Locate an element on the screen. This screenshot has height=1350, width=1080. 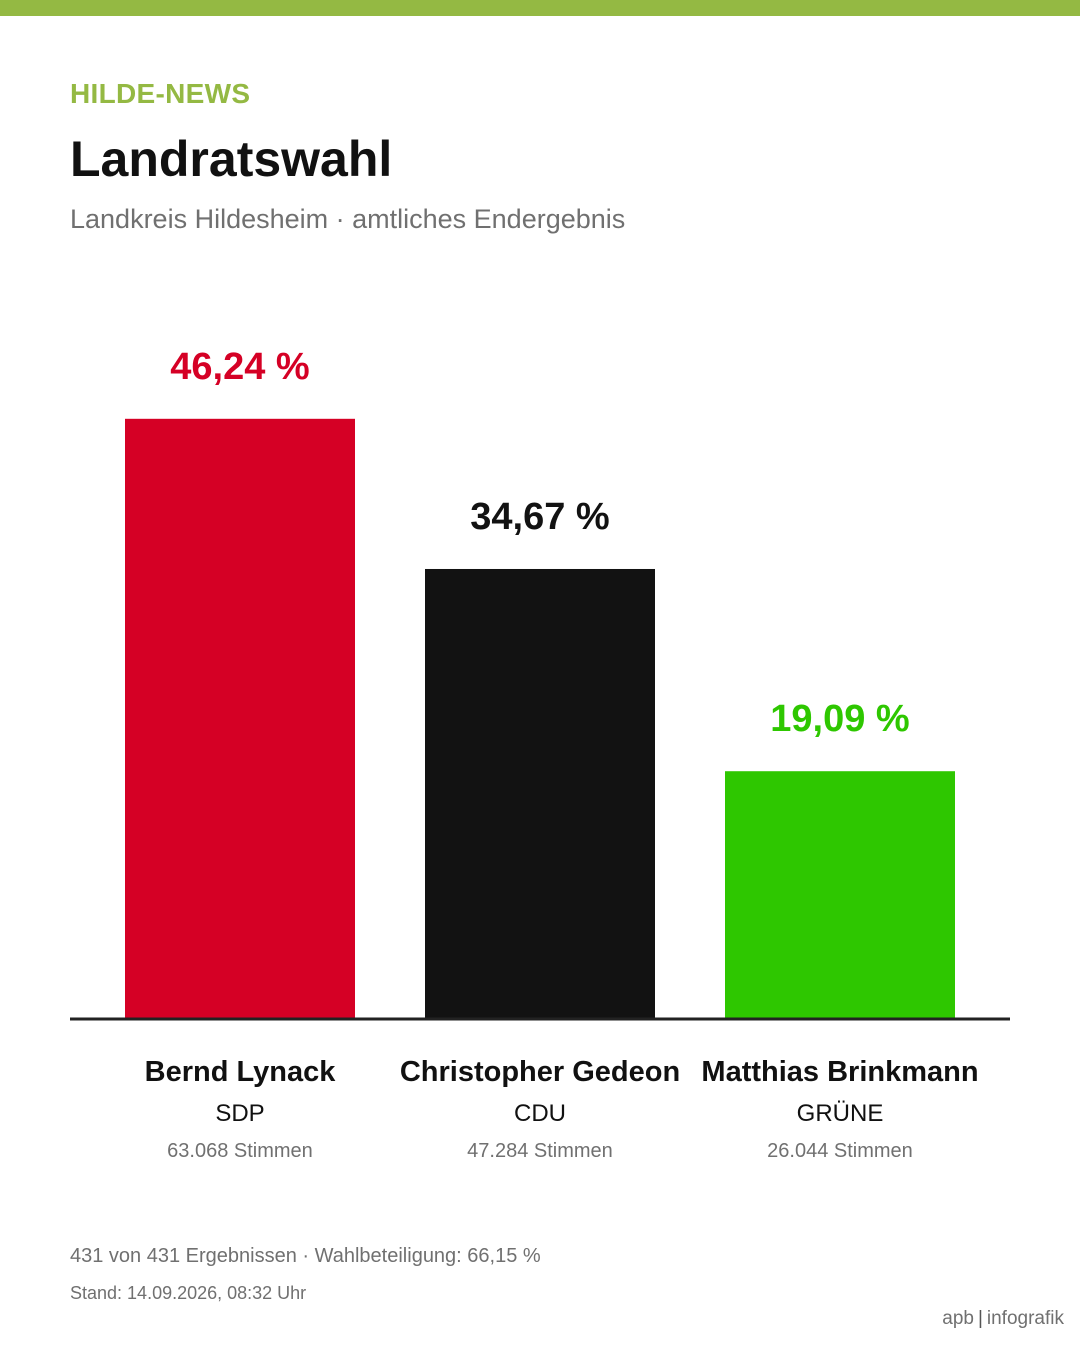
votes-label-2: 47.284 Stimmen is located at coordinates (540, 1151).